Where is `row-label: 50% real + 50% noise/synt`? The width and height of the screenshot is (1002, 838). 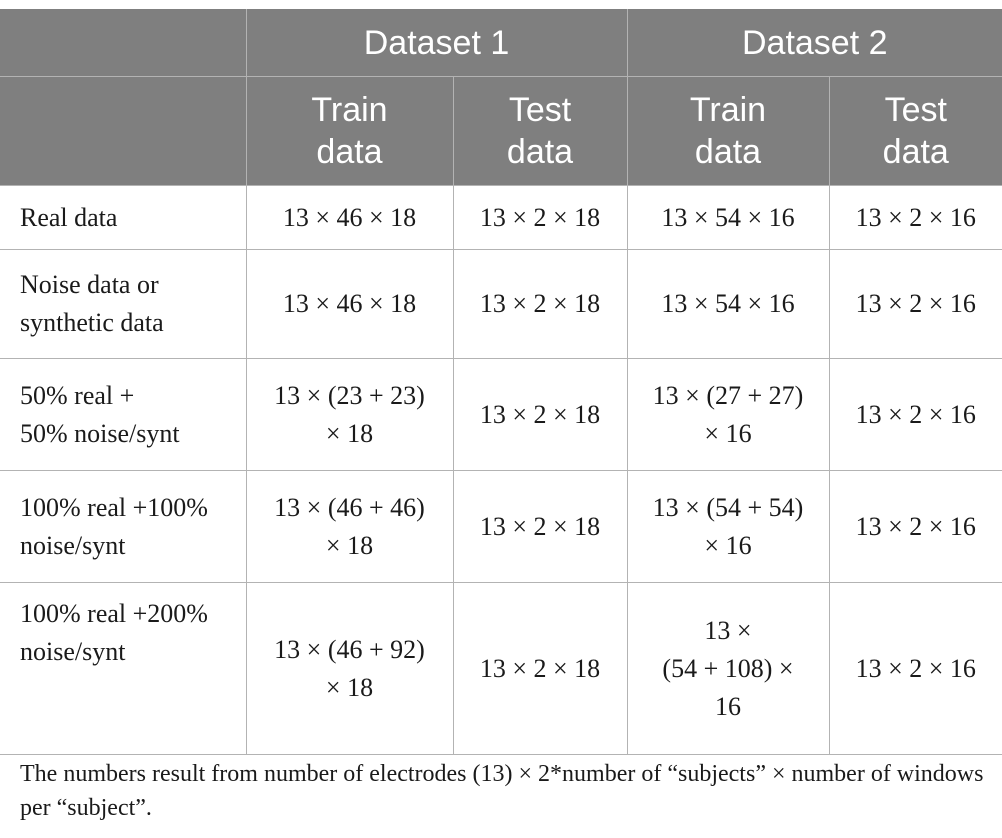
row-label: 50% real + 50% noise/synt is located at coordinates (123, 414).